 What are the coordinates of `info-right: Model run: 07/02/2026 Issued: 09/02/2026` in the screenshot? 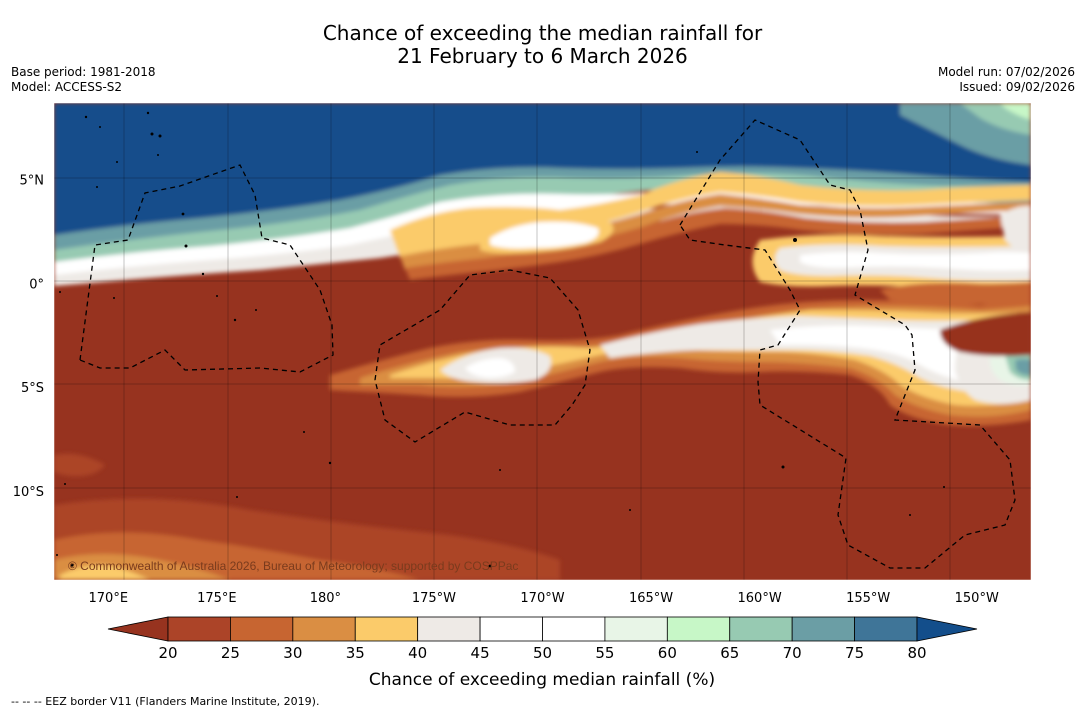 It's located at (1006, 80).